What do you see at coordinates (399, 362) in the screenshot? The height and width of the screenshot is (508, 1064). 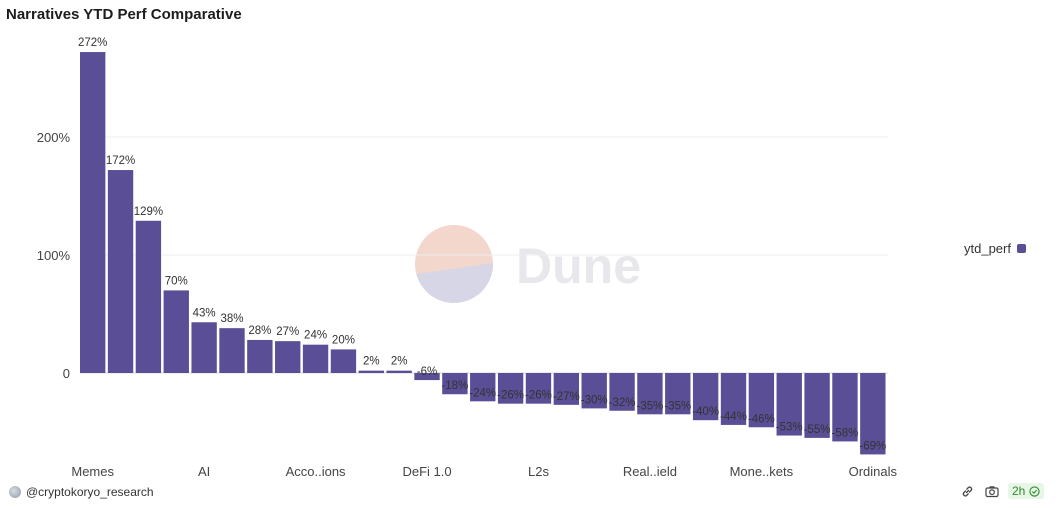 I see `data-label-11: 2%` at bounding box center [399, 362].